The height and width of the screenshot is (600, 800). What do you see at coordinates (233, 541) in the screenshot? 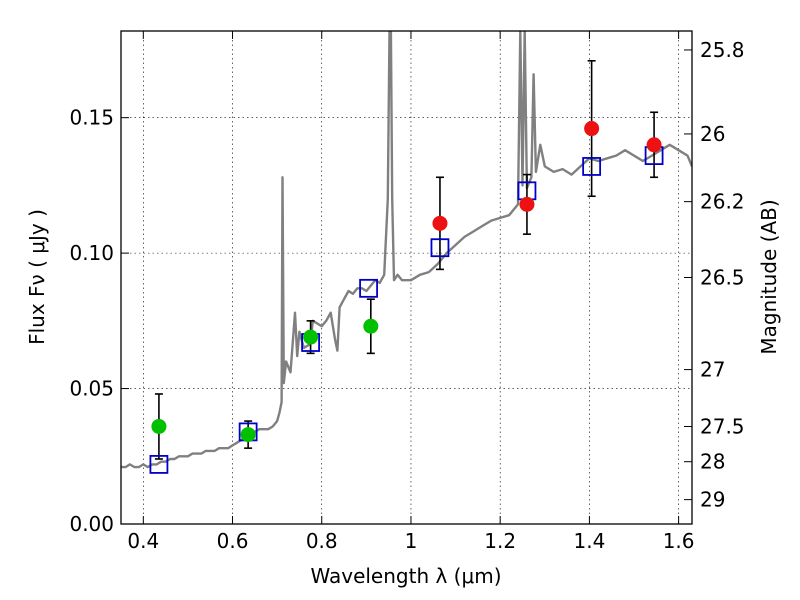
I see `x-tick-label: 0.6` at bounding box center [233, 541].